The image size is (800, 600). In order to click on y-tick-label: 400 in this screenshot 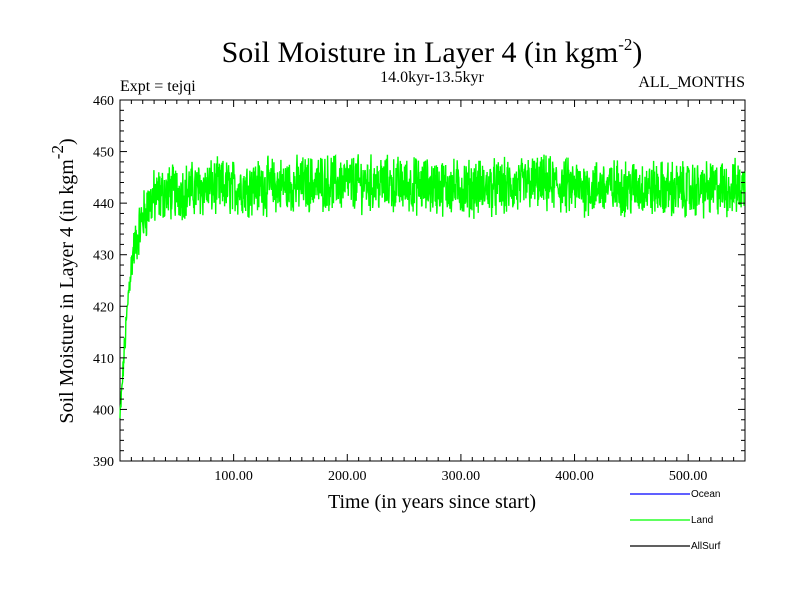, I will do `click(103, 410)`.